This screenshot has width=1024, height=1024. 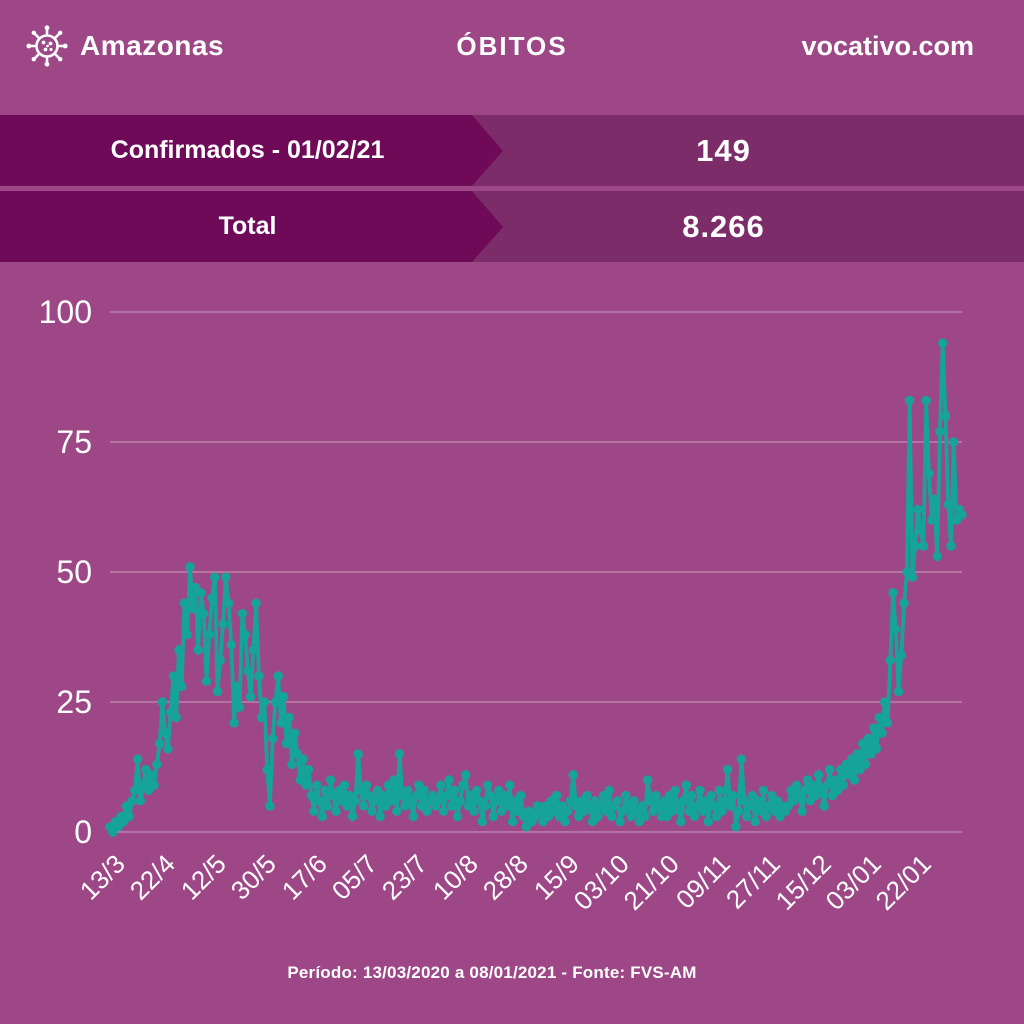 I want to click on total-arrow-banner, so click(x=251, y=226).